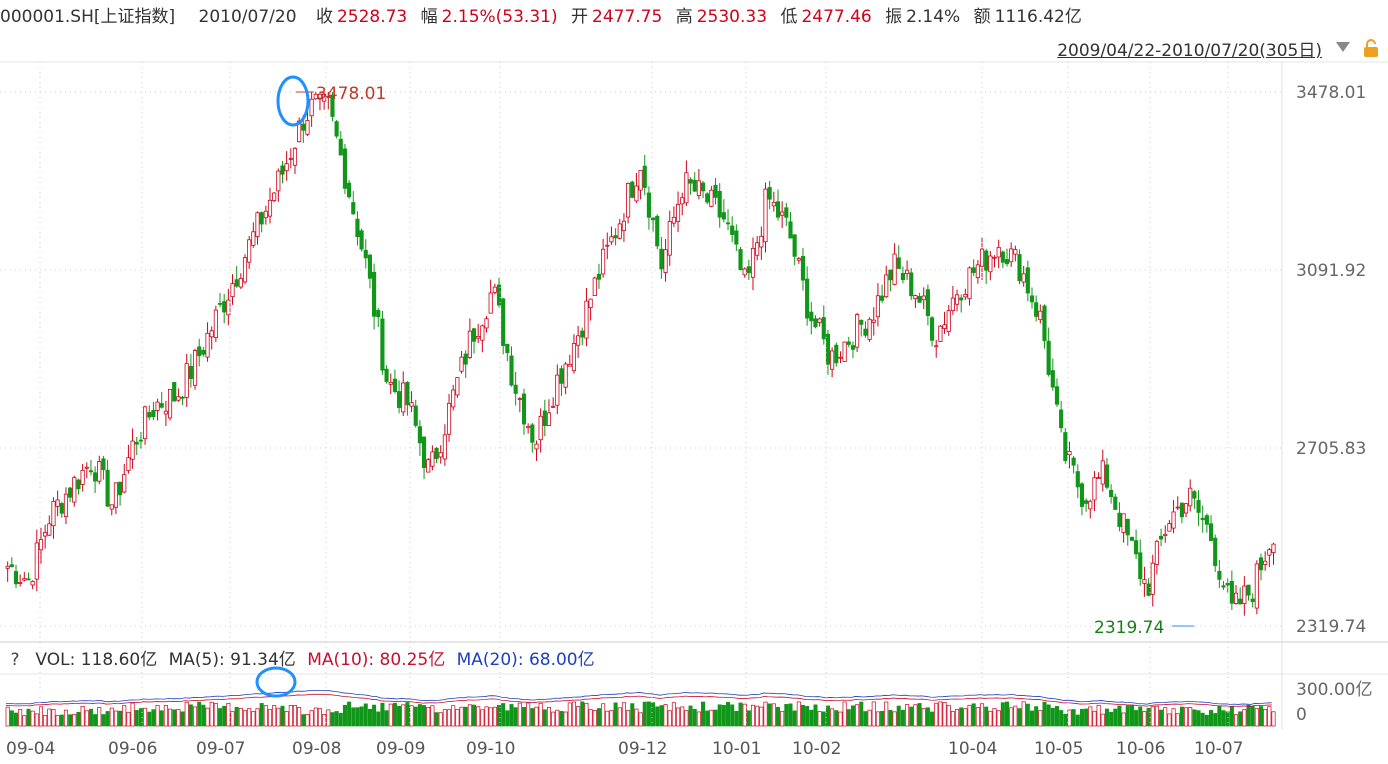  I want to click on x-tick-label: 10-07, so click(1218, 749).